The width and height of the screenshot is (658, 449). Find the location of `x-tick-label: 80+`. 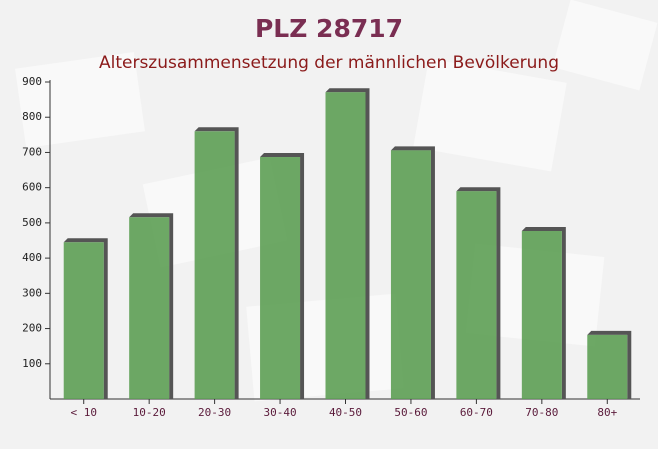

x-tick-label: 80+ is located at coordinates (607, 412).